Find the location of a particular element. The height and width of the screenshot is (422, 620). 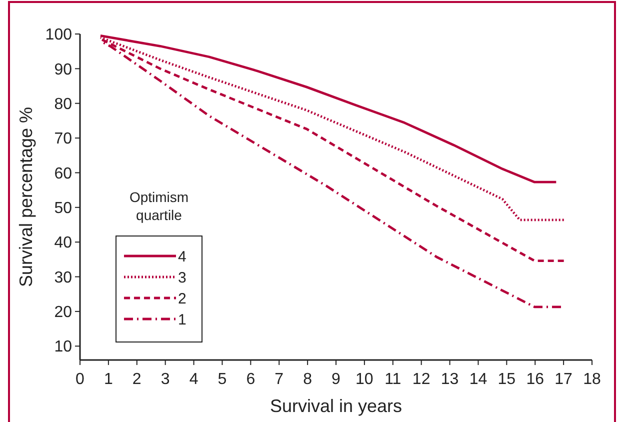

x-tick-label: 2 is located at coordinates (137, 379).